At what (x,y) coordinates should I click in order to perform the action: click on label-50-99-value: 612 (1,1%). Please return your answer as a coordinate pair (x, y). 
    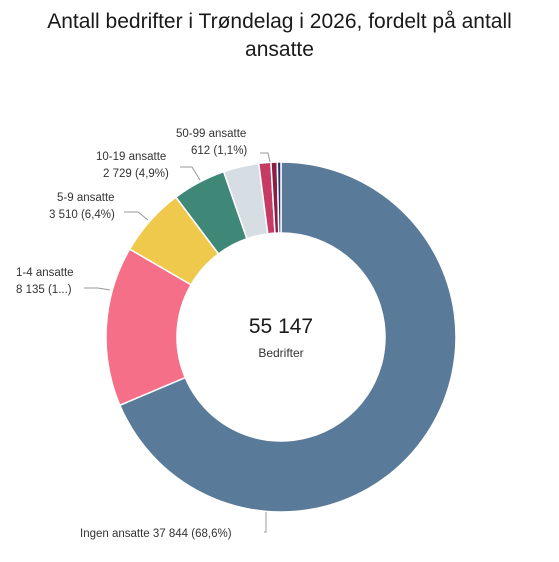
    Looking at the image, I should click on (219, 151).